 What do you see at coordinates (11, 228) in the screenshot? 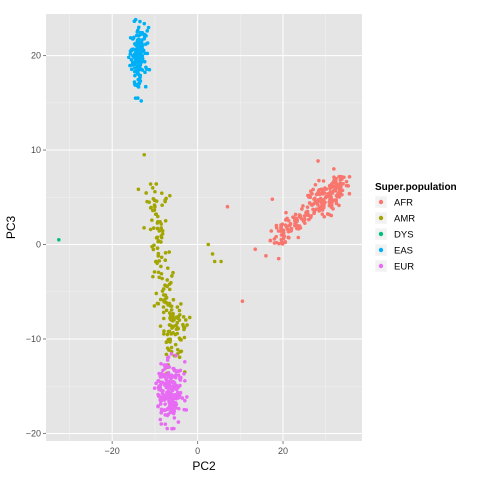
I see `y-axis-title: PC3` at bounding box center [11, 228].